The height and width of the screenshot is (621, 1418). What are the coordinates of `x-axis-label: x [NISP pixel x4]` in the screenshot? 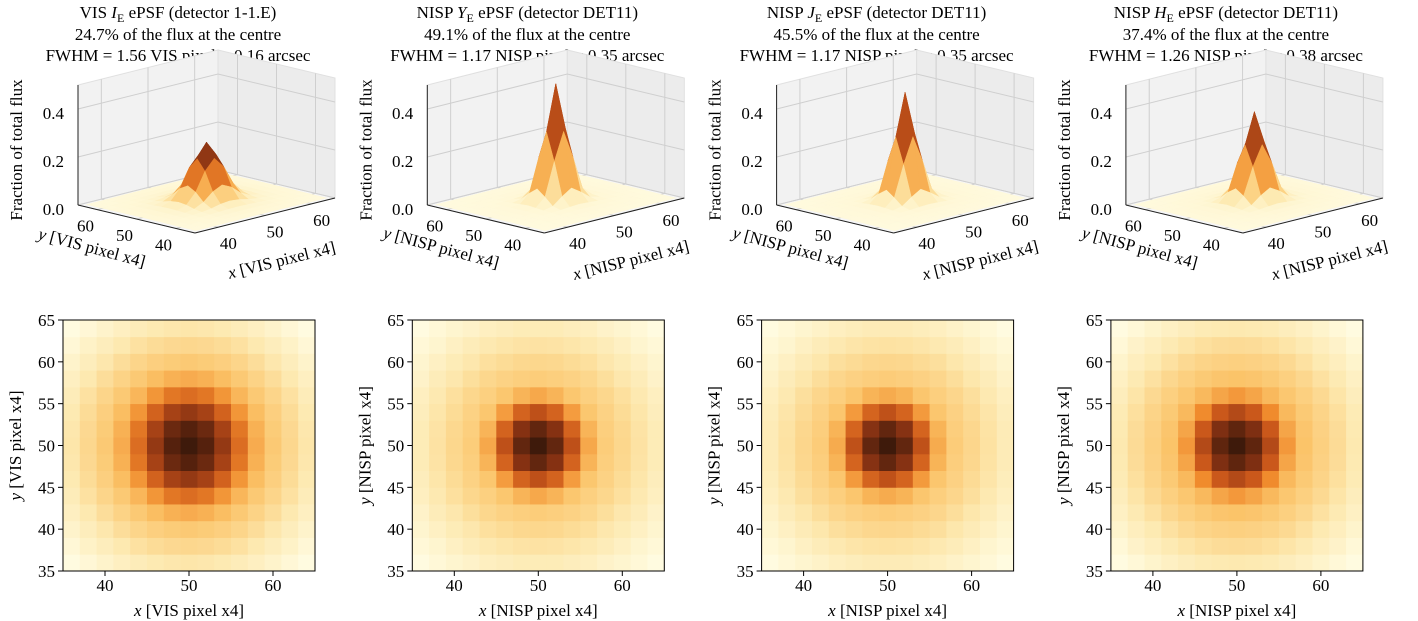 It's located at (887, 610).